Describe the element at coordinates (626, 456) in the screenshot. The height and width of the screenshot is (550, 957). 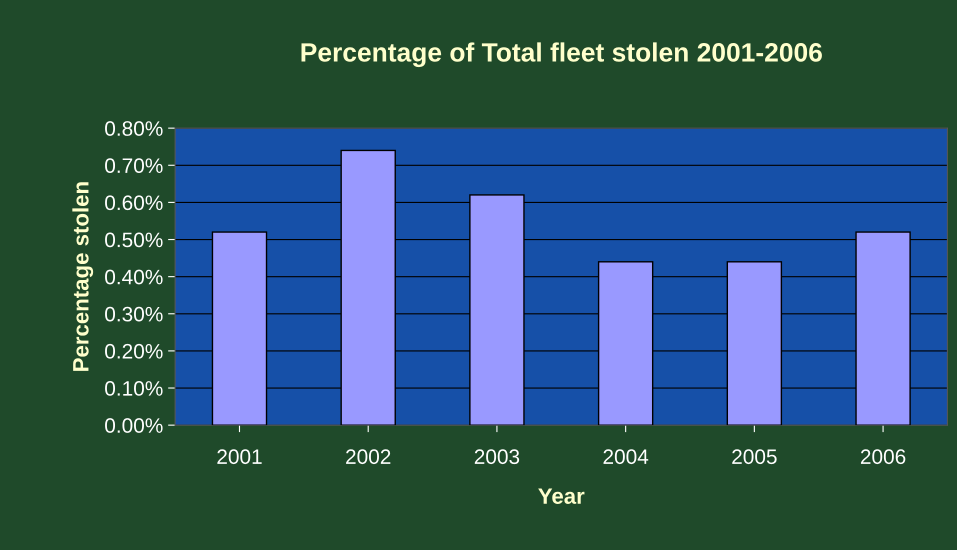
I see `x-tick-label: 2004` at that location.